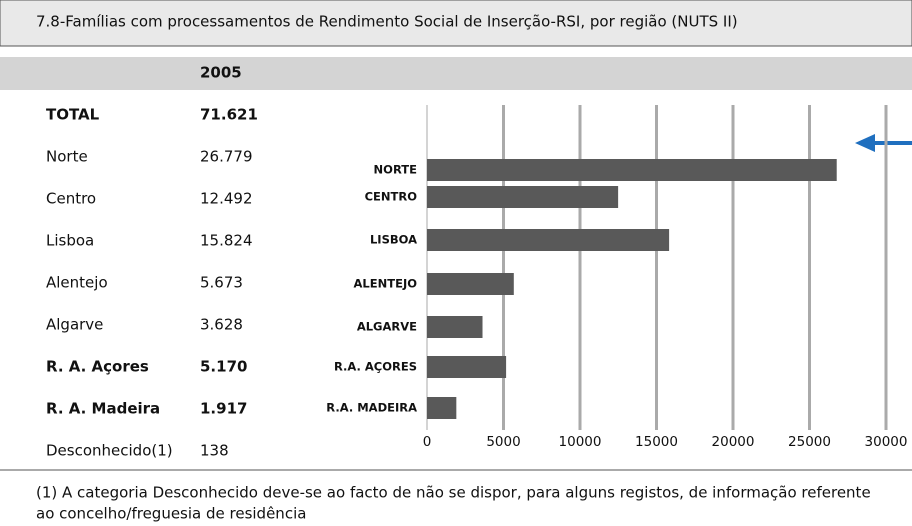  What do you see at coordinates (221, 283) in the screenshot?
I see `row-value: 5.673` at bounding box center [221, 283].